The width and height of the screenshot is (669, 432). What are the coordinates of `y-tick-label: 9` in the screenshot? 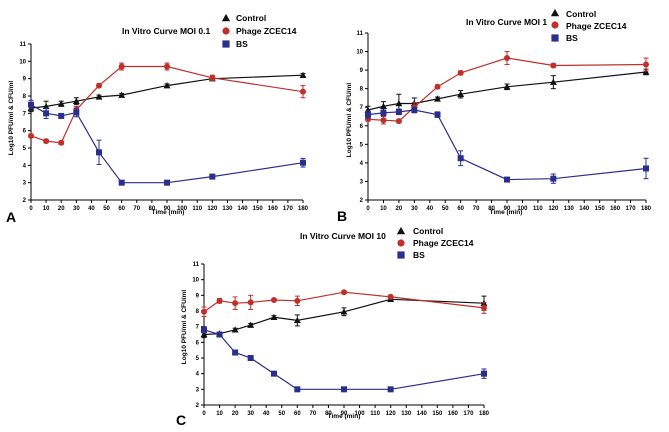 It's located at (198, 296).